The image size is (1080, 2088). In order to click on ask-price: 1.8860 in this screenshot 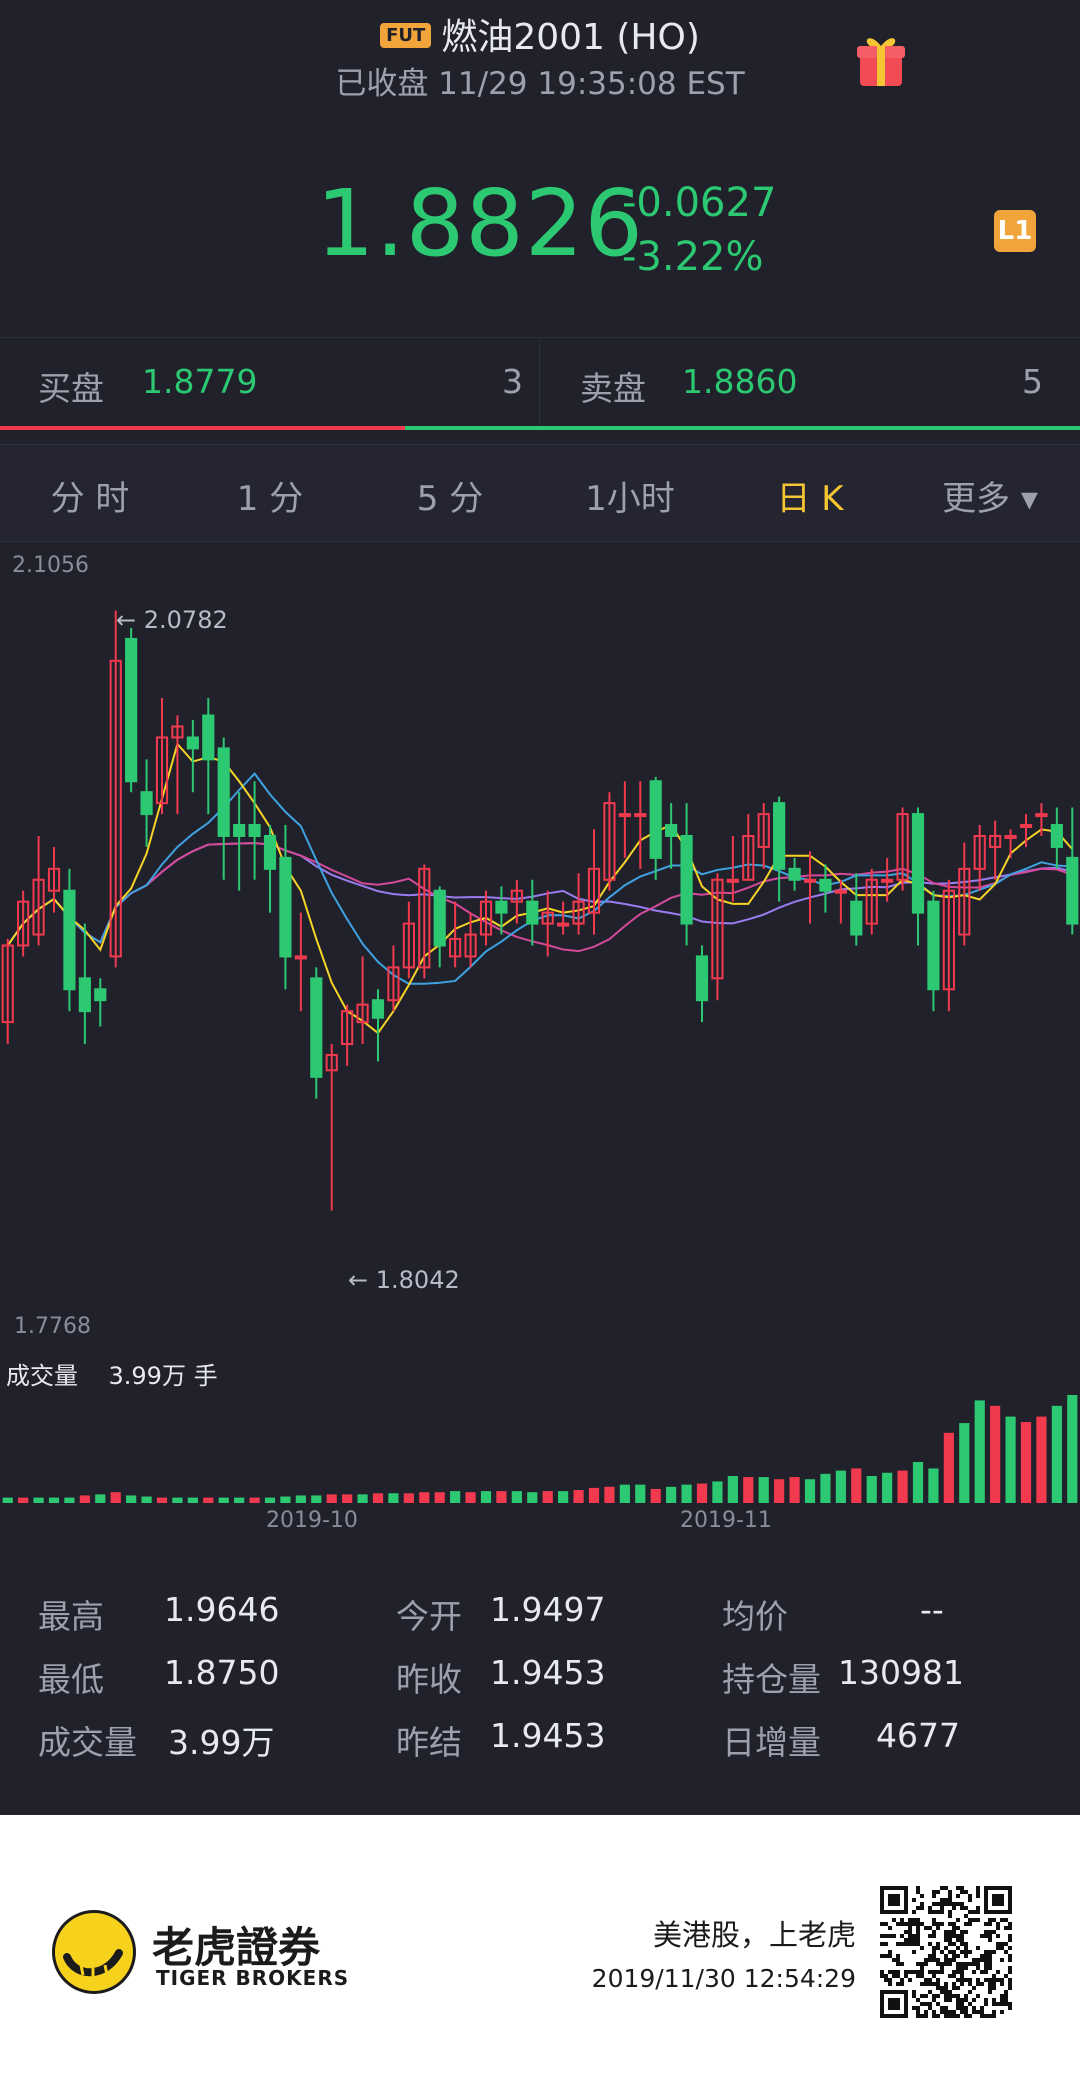, I will do `click(740, 381)`.